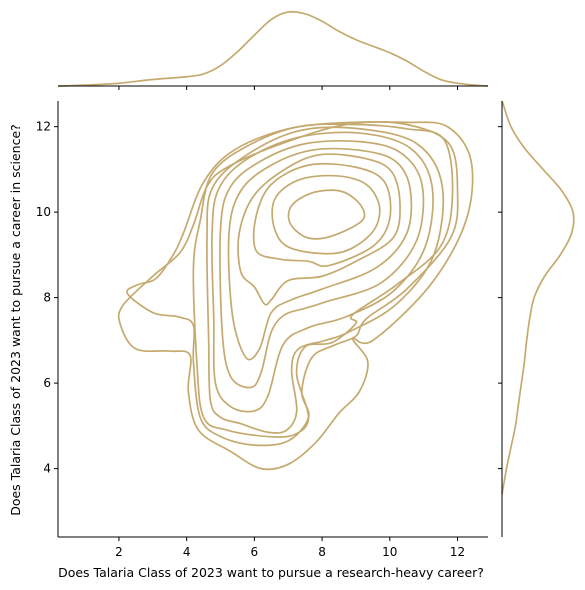 Image resolution: width=585 pixels, height=590 pixels. What do you see at coordinates (457, 552) in the screenshot?
I see `x-tick-label: 12` at bounding box center [457, 552].